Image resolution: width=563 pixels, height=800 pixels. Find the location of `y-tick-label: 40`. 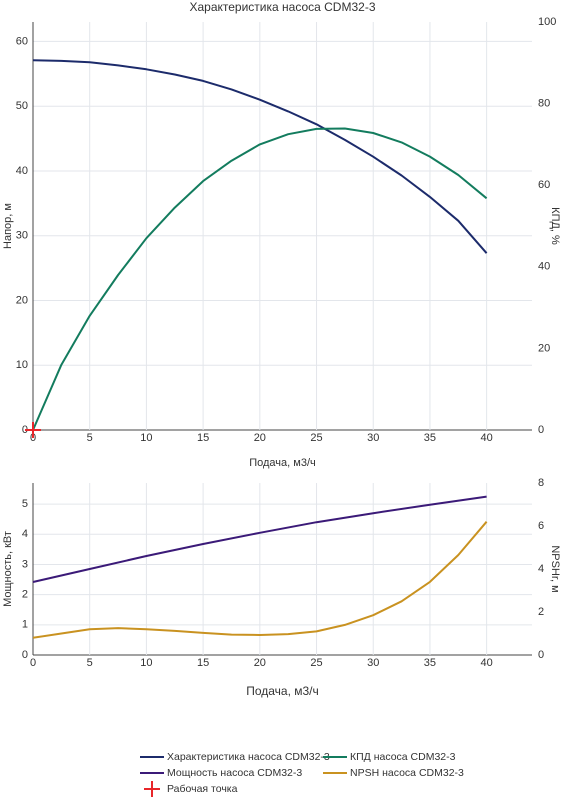

y-tick-label: 40 is located at coordinates (22, 171).